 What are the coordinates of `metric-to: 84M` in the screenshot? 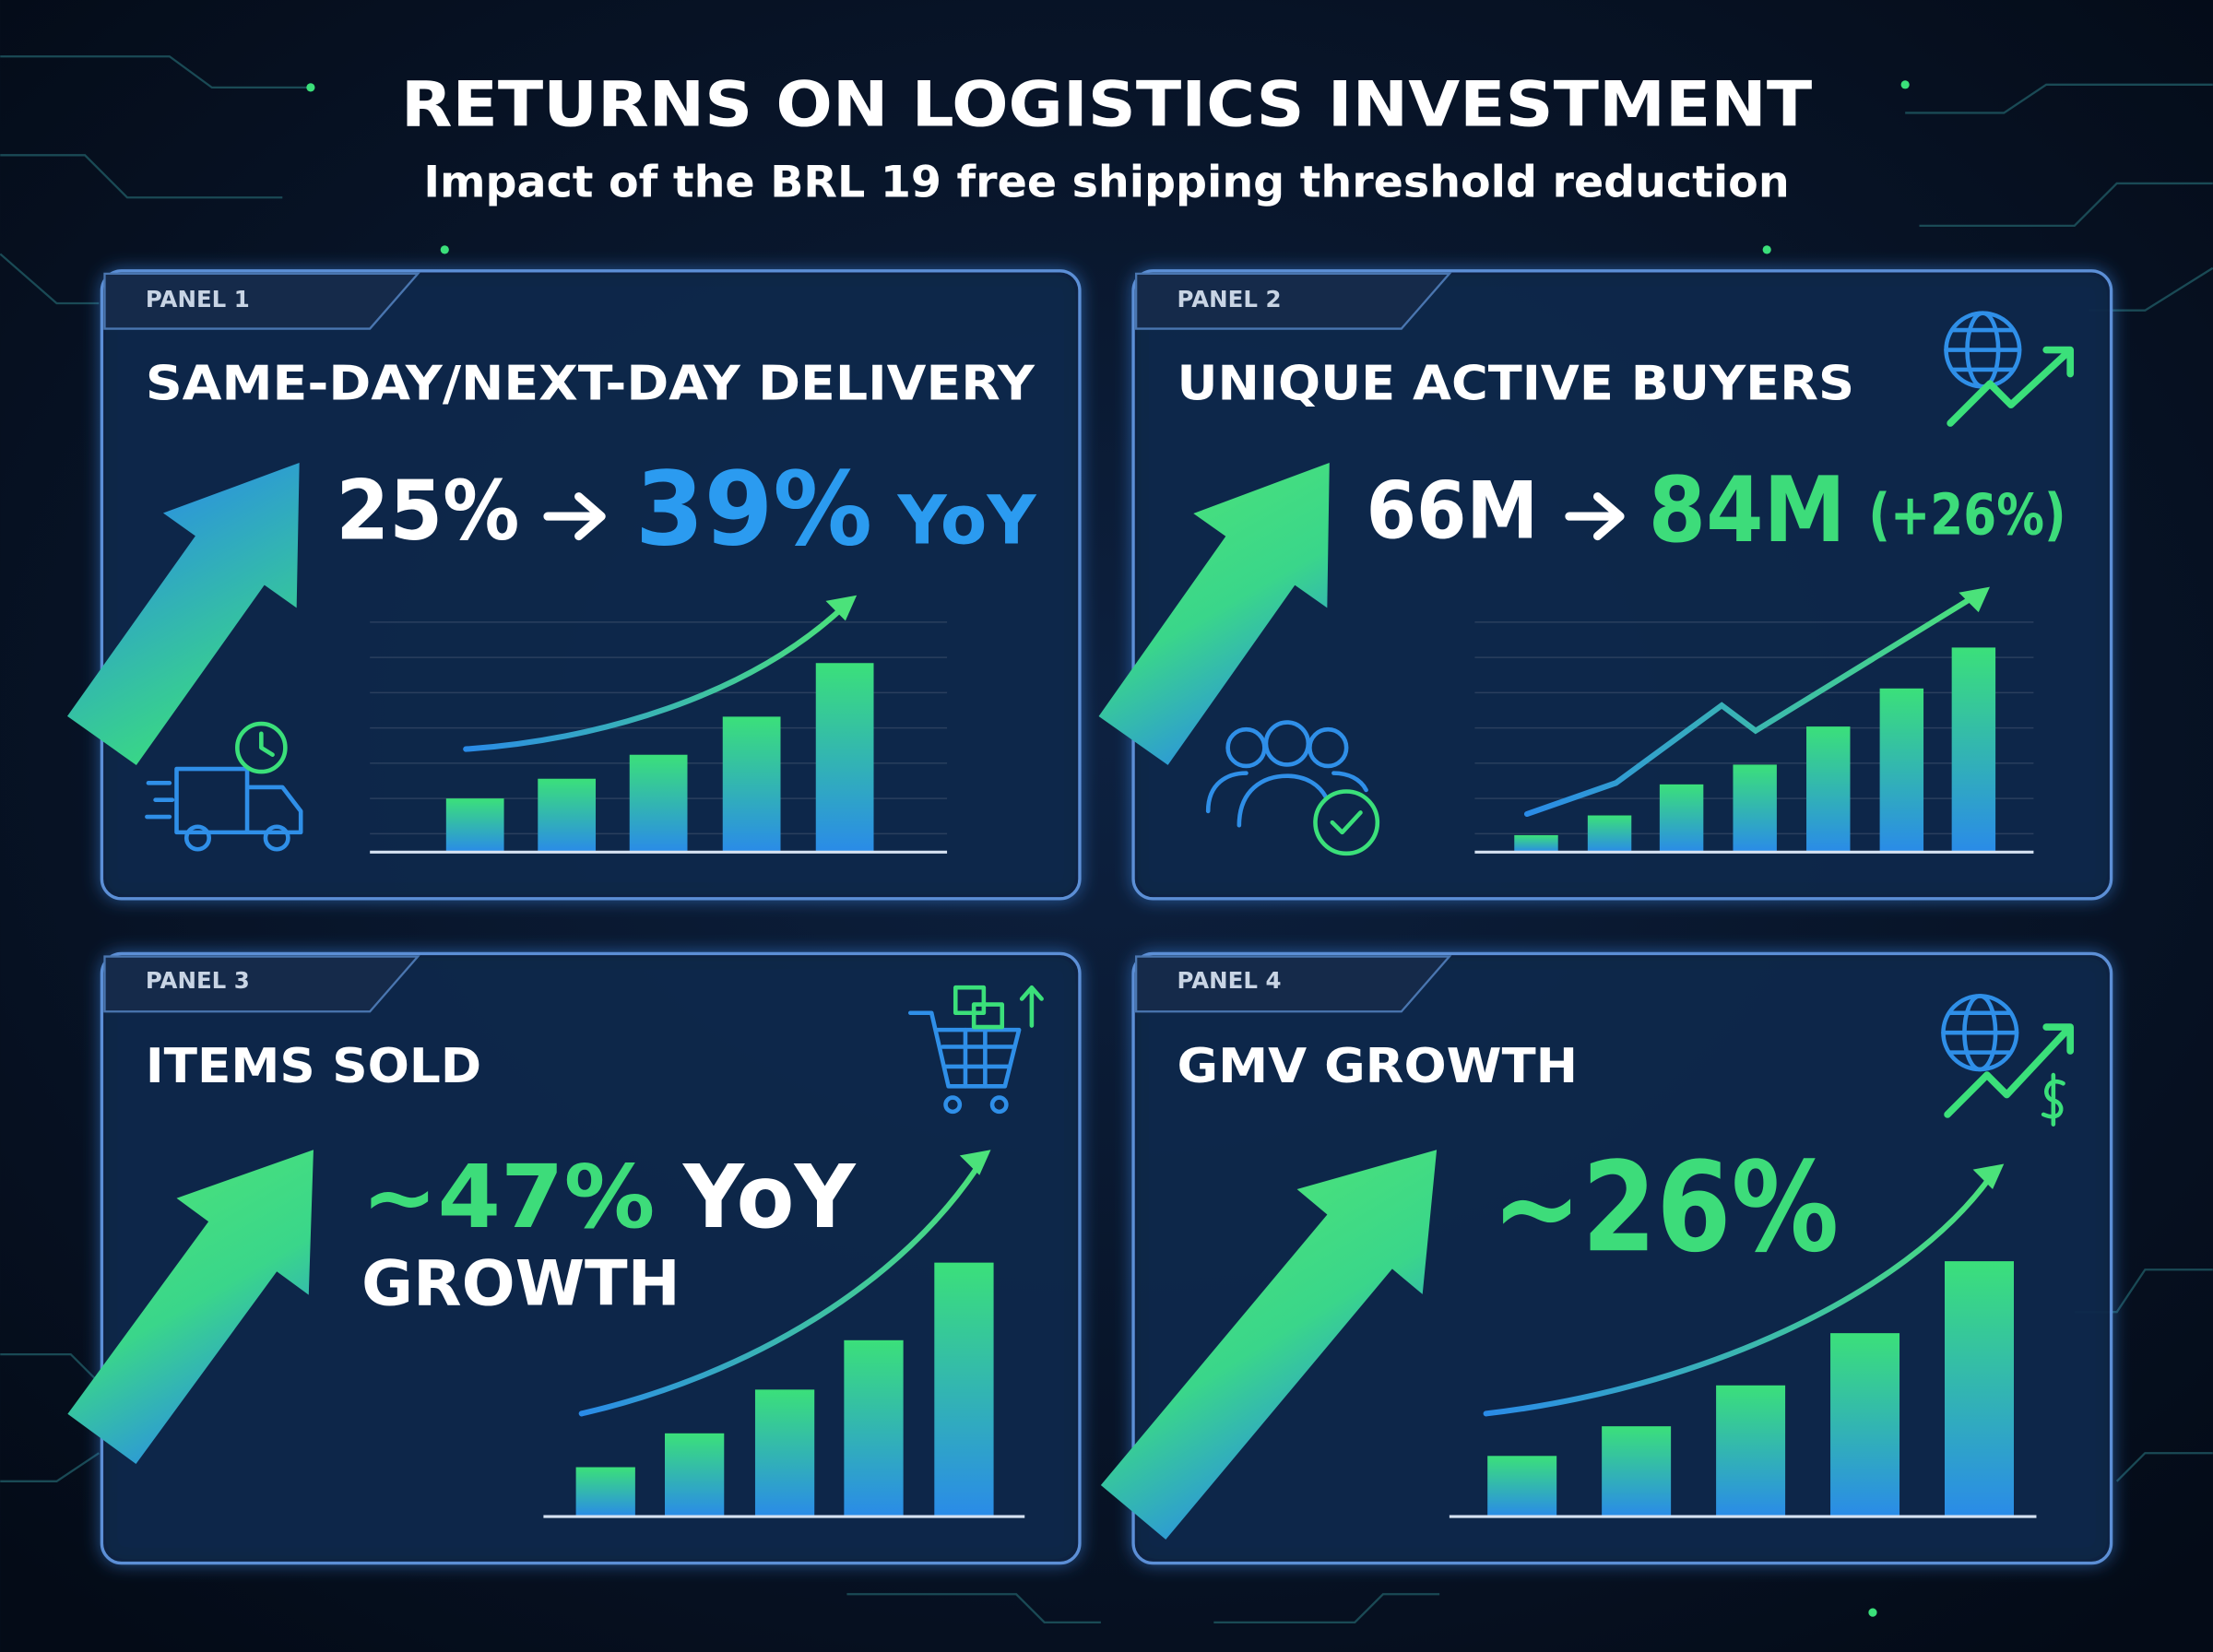 It's located at (1747, 510).